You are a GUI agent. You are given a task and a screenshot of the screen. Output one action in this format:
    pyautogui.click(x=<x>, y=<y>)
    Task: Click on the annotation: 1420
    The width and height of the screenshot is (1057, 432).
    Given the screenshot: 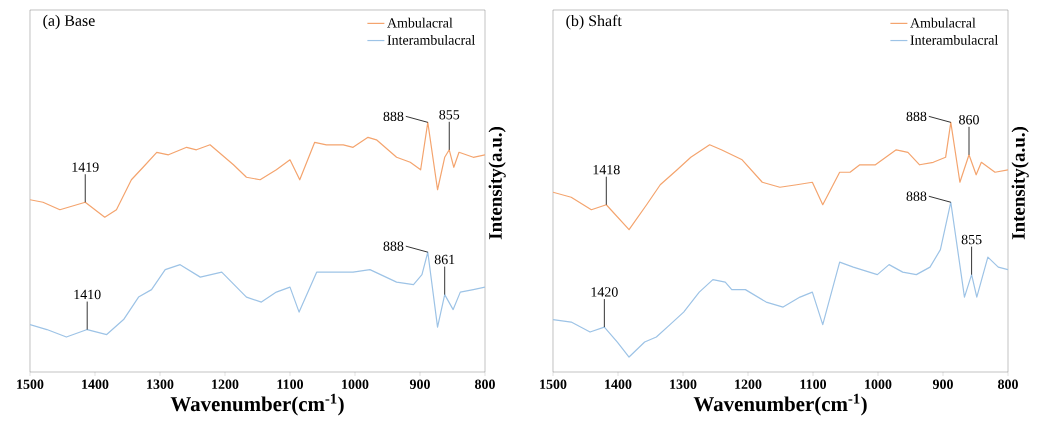 What is the action you would take?
    pyautogui.click(x=604, y=292)
    